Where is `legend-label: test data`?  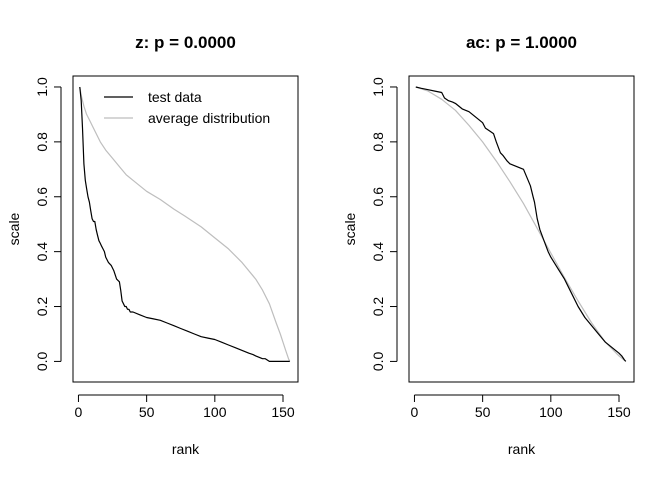
legend-label: test data is located at coordinates (175, 97).